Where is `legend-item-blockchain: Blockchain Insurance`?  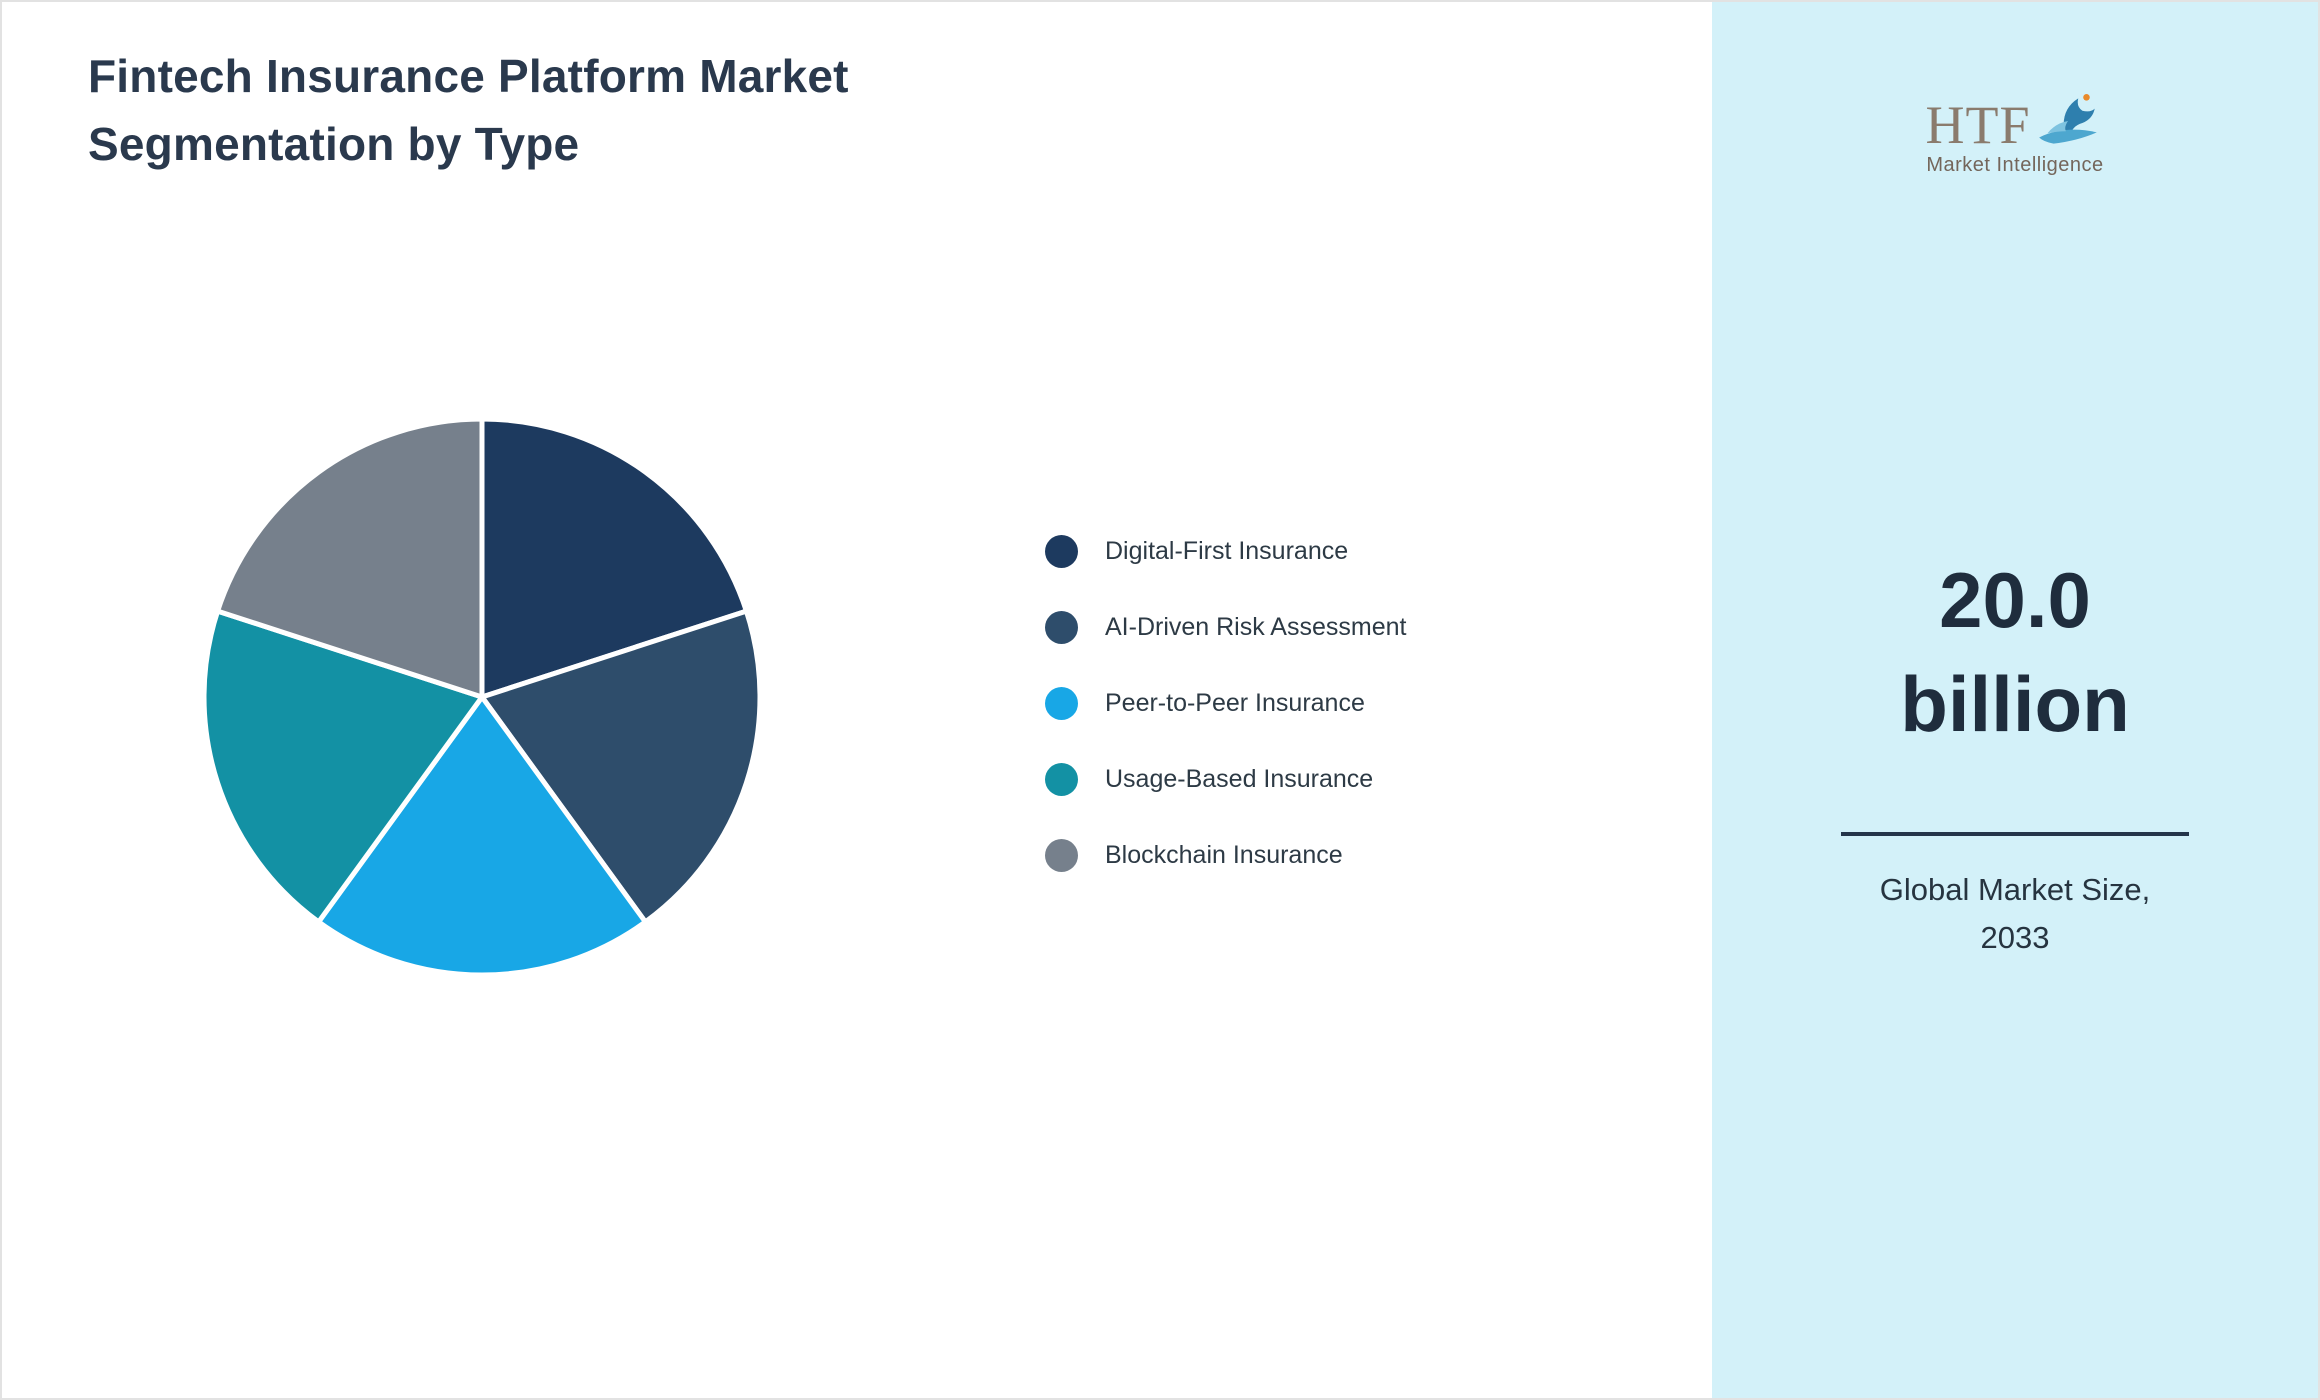
legend-item-blockchain: Blockchain Insurance is located at coordinates (1225, 855).